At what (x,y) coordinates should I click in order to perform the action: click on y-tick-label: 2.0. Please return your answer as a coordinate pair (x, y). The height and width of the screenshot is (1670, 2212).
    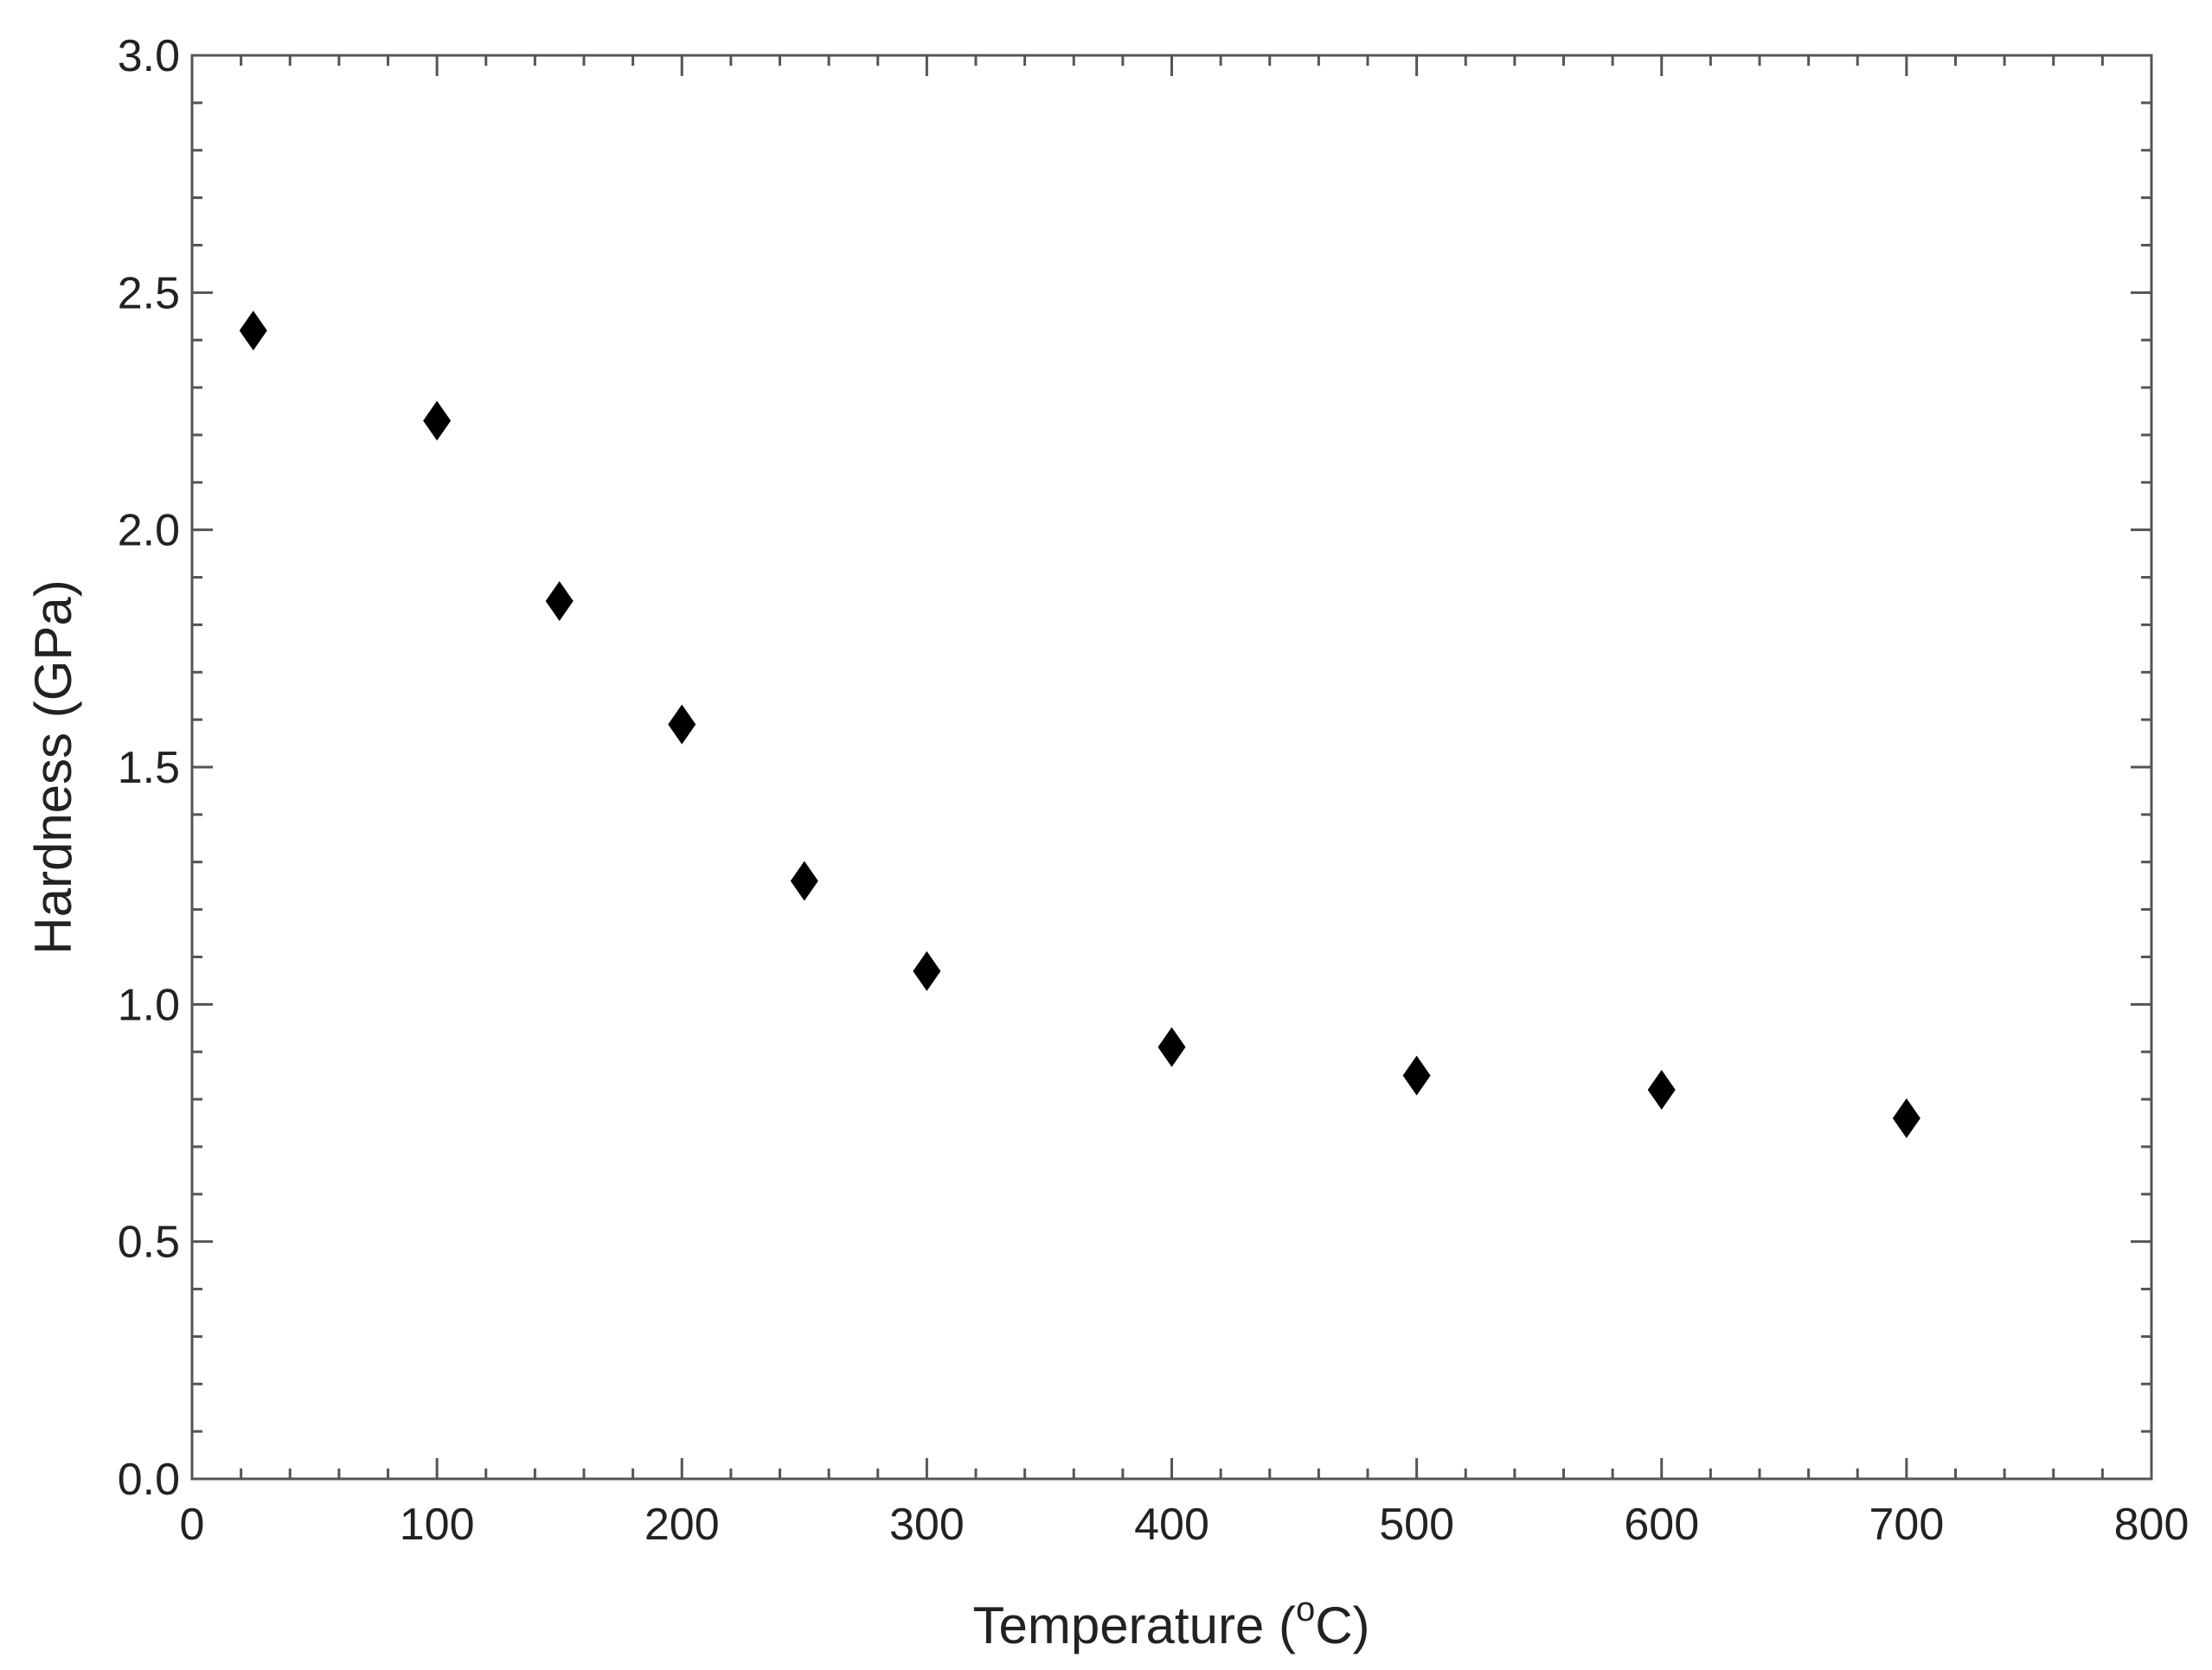
    Looking at the image, I should click on (149, 531).